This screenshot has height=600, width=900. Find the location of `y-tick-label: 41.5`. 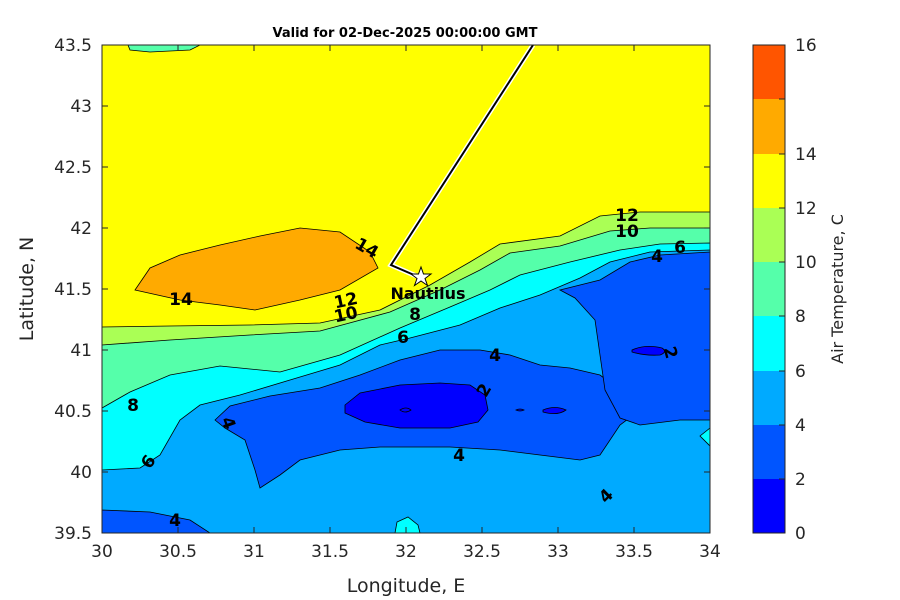

y-tick-label: 41.5 is located at coordinates (73, 290).